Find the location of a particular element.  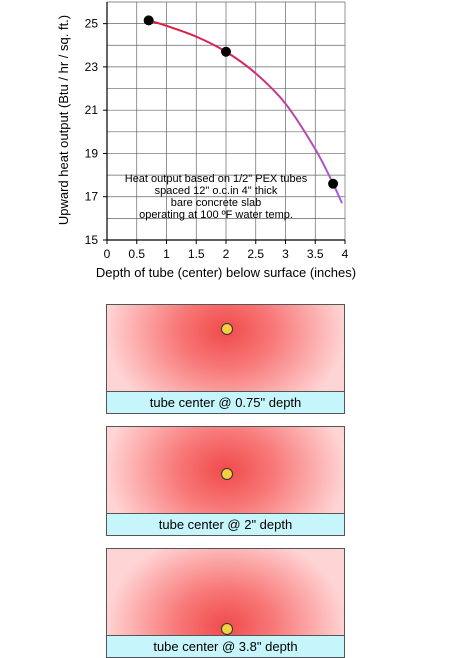

x-tick-label: 3.5 is located at coordinates (315, 254).